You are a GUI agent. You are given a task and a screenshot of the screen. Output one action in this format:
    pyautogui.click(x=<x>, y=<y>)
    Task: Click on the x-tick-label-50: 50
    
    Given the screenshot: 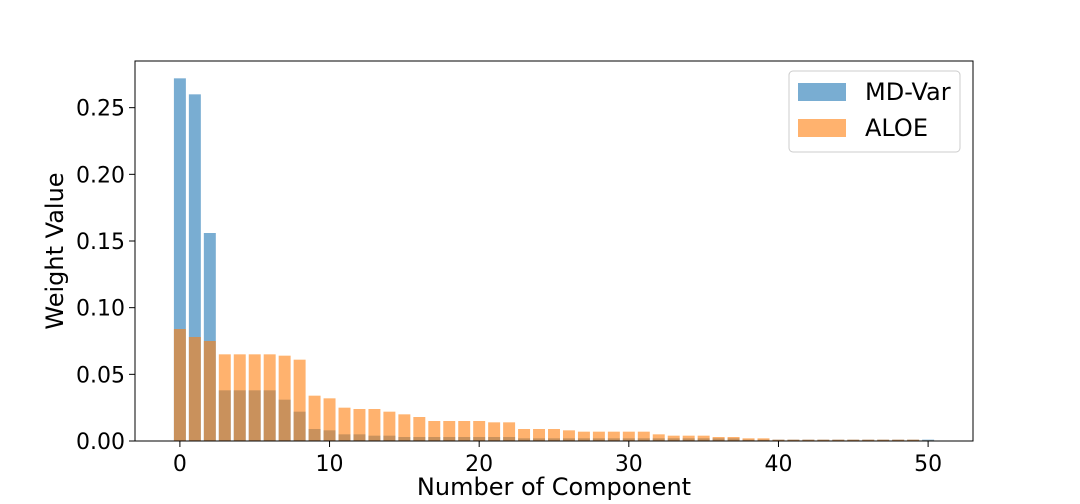 What is the action you would take?
    pyautogui.click(x=928, y=464)
    